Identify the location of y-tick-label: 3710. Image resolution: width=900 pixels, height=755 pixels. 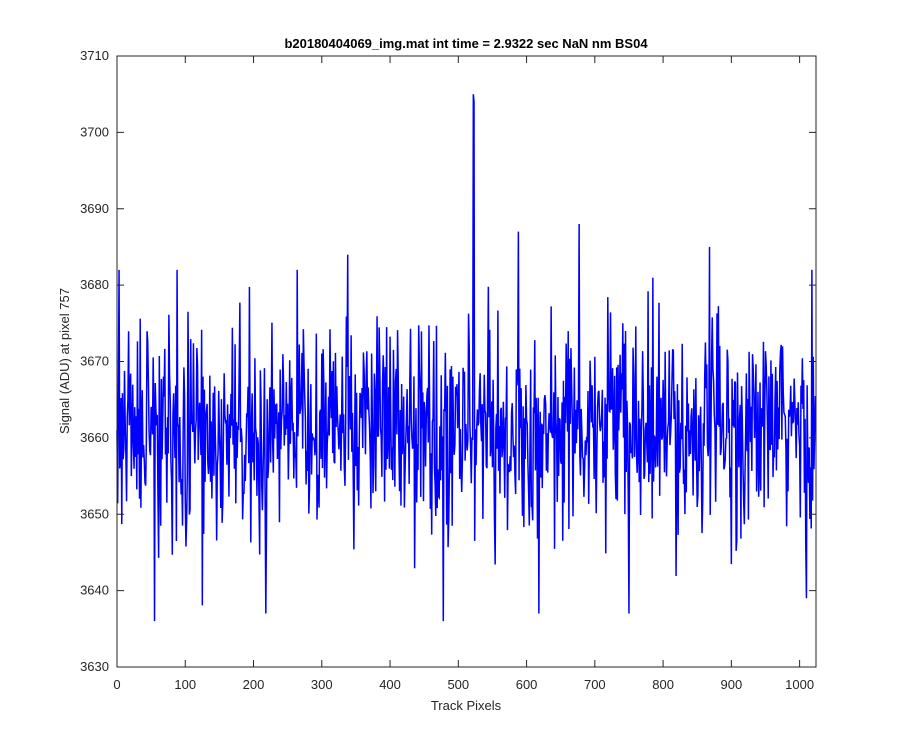
(94, 55).